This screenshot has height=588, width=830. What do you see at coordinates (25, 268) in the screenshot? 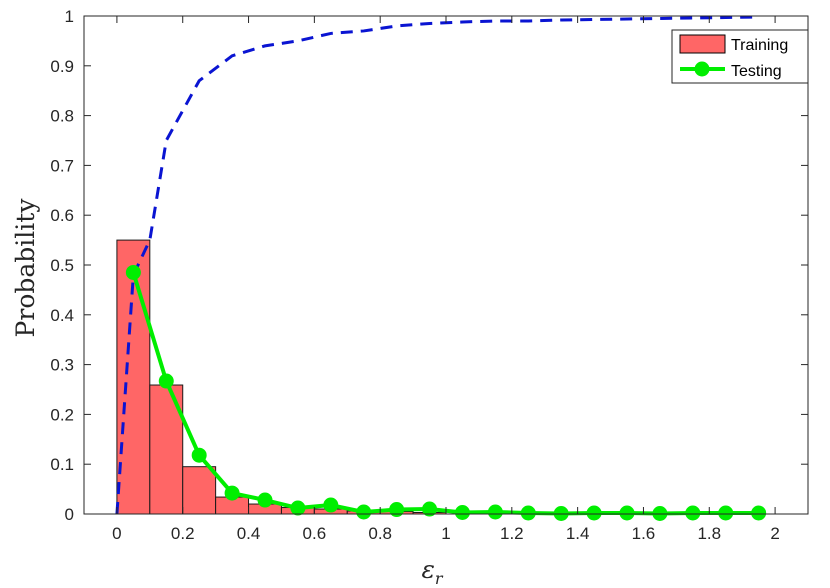
I see `y-axis-label: Probability` at bounding box center [25, 268].